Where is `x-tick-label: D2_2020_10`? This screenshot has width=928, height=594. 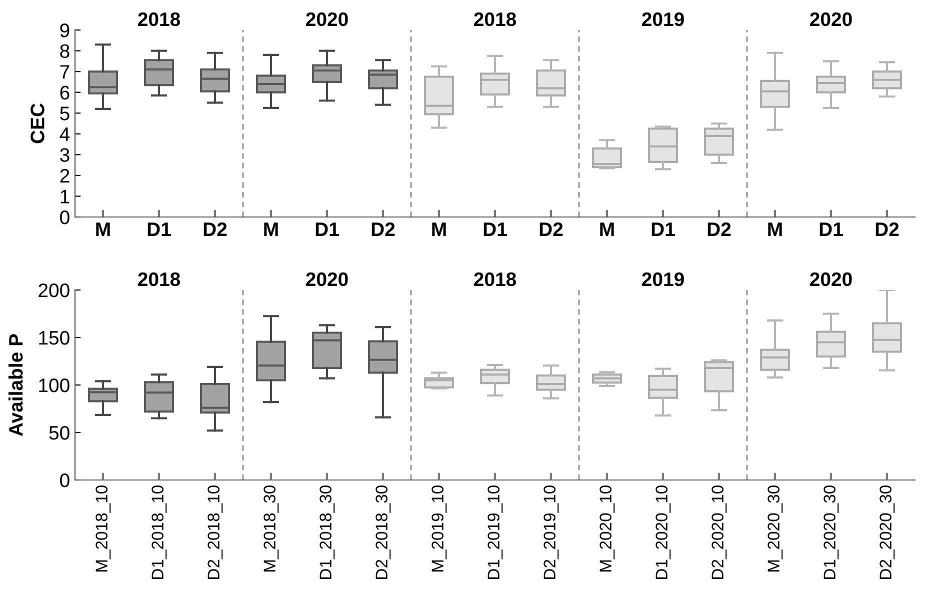 x-tick-label: D2_2020_10 is located at coordinates (719, 532).